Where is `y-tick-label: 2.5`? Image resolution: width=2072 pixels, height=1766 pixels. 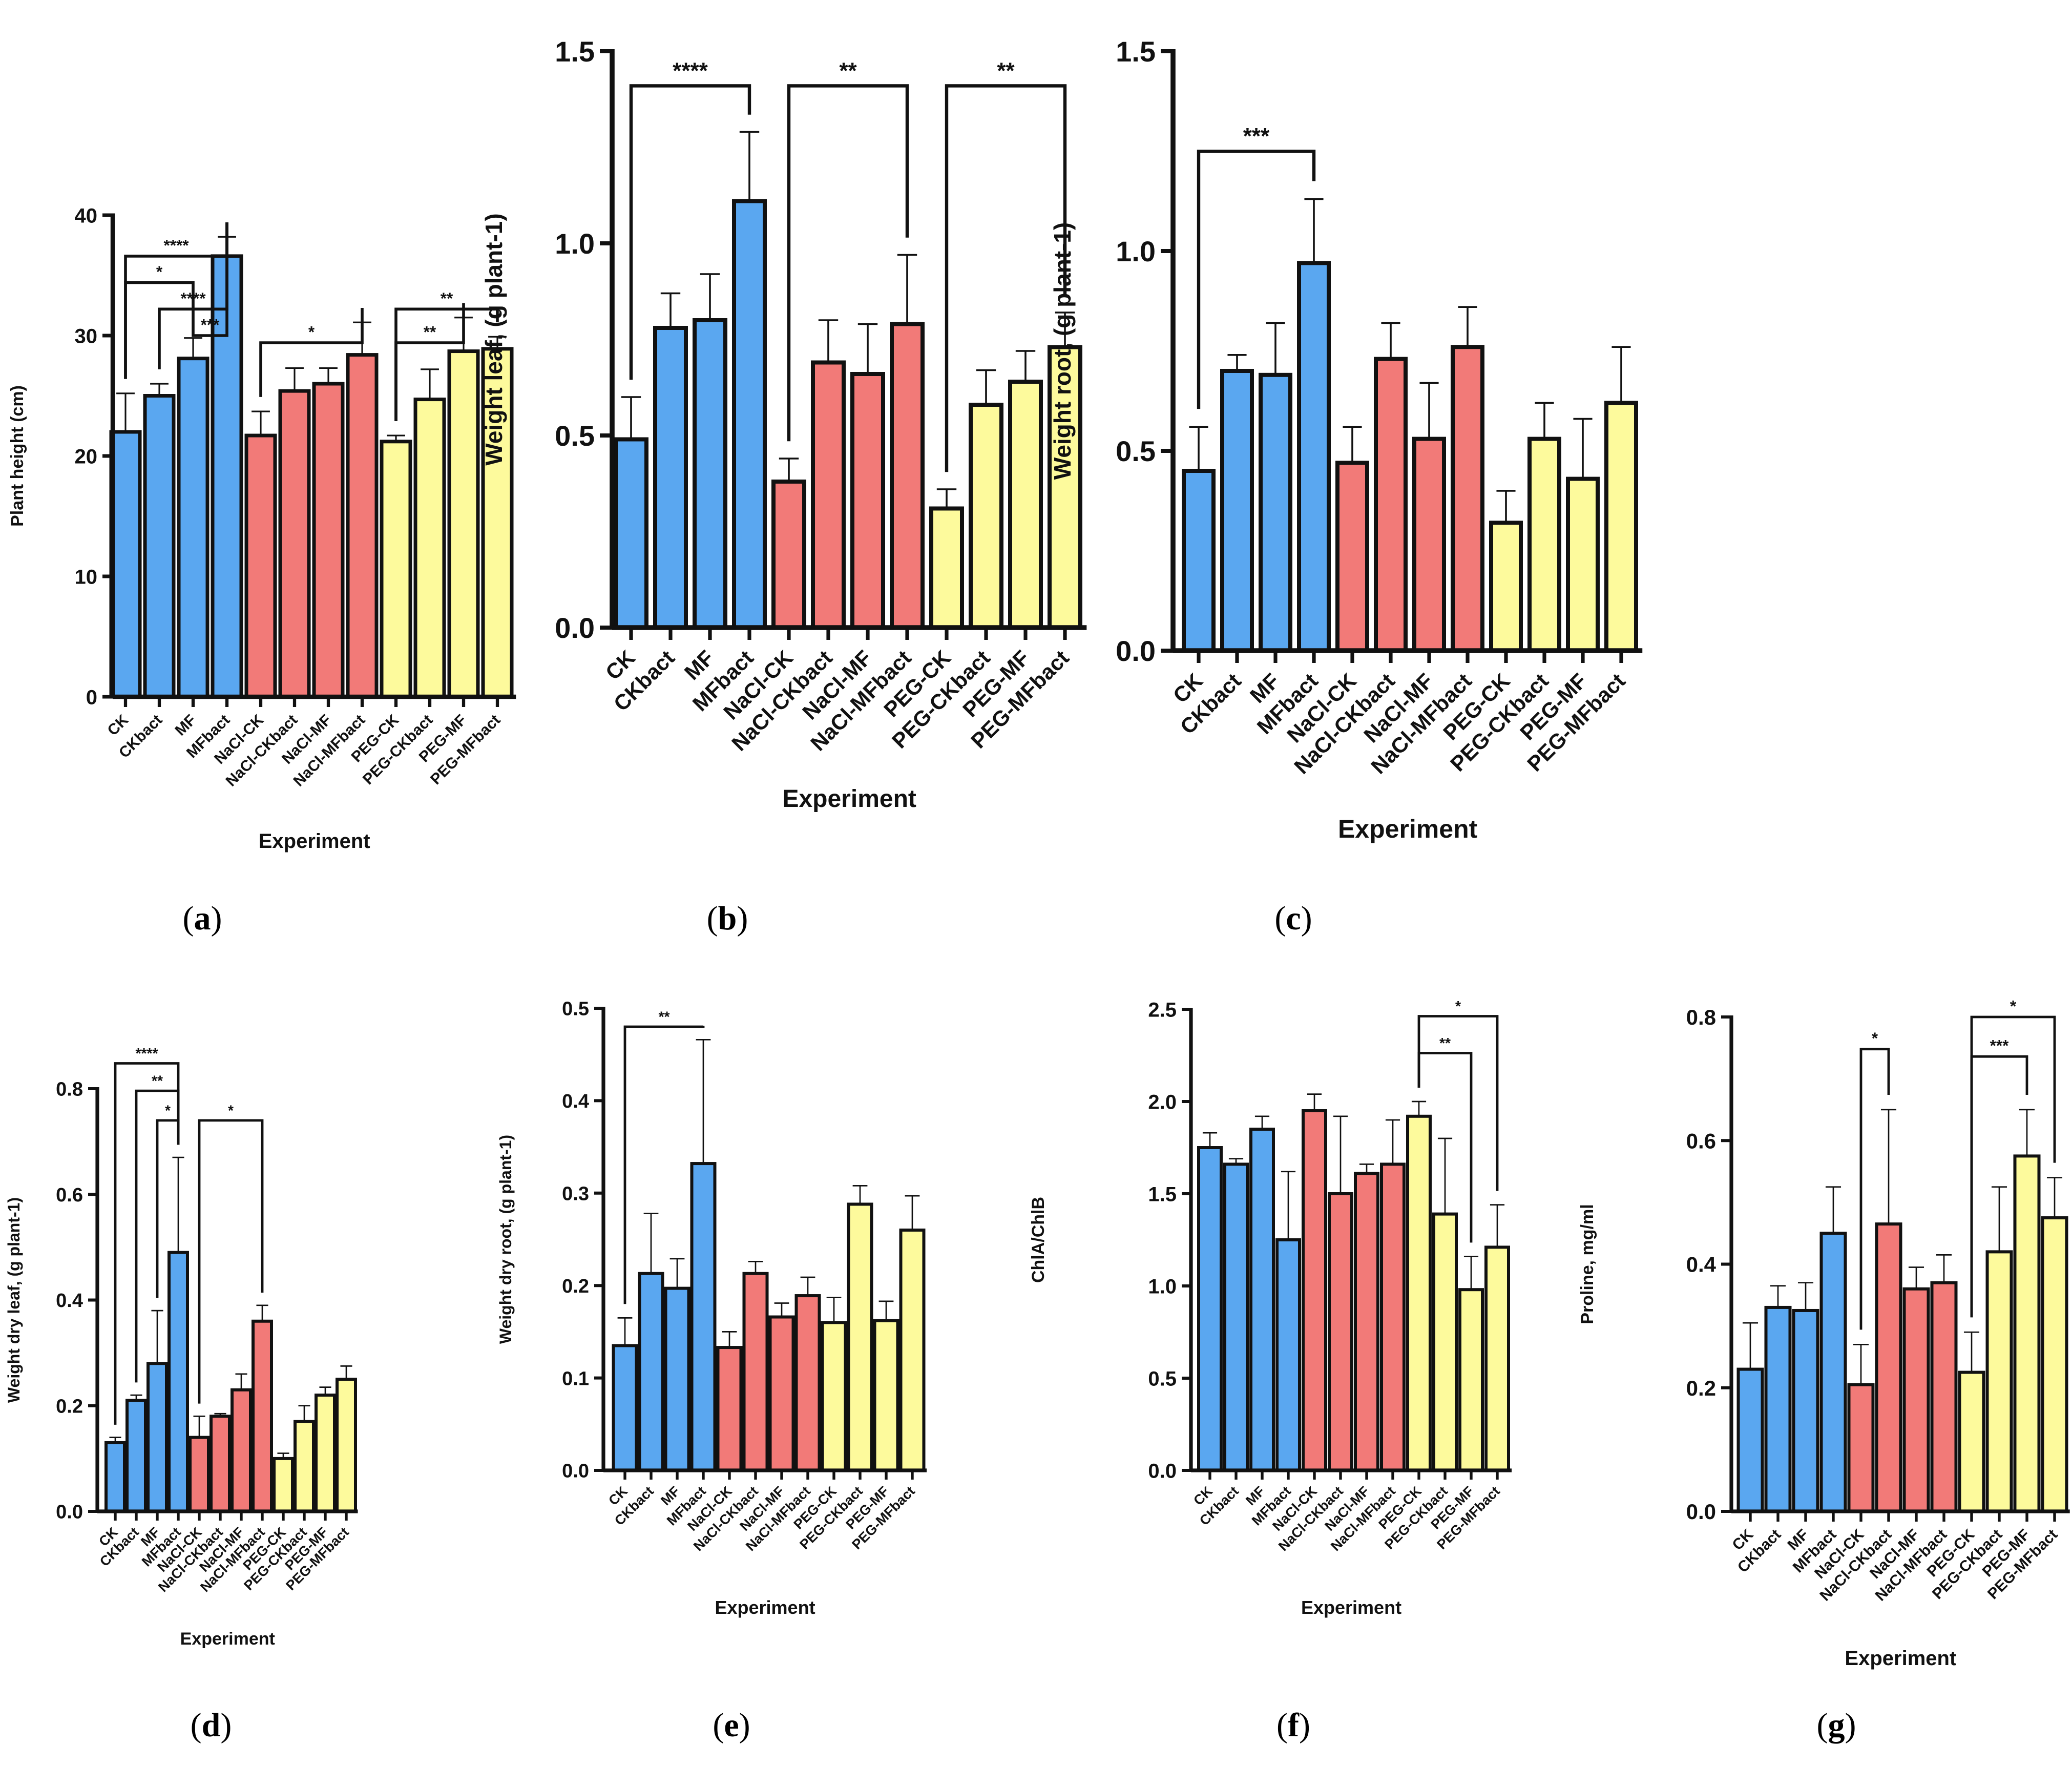 y-tick-label: 2.5 is located at coordinates (1163, 1010).